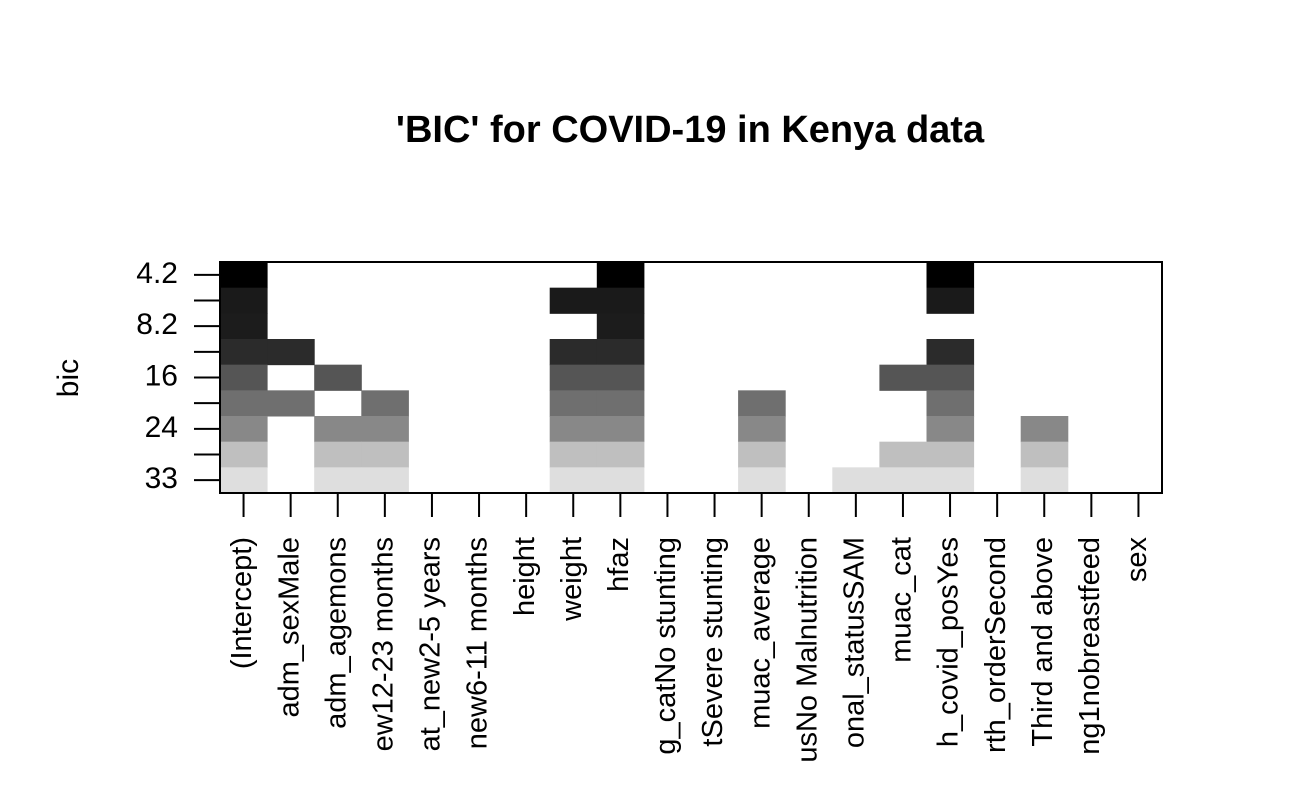 This screenshot has height=800, width=1296. Describe the element at coordinates (1043, 642) in the screenshot. I see `x-tick-label: Third and above` at that location.